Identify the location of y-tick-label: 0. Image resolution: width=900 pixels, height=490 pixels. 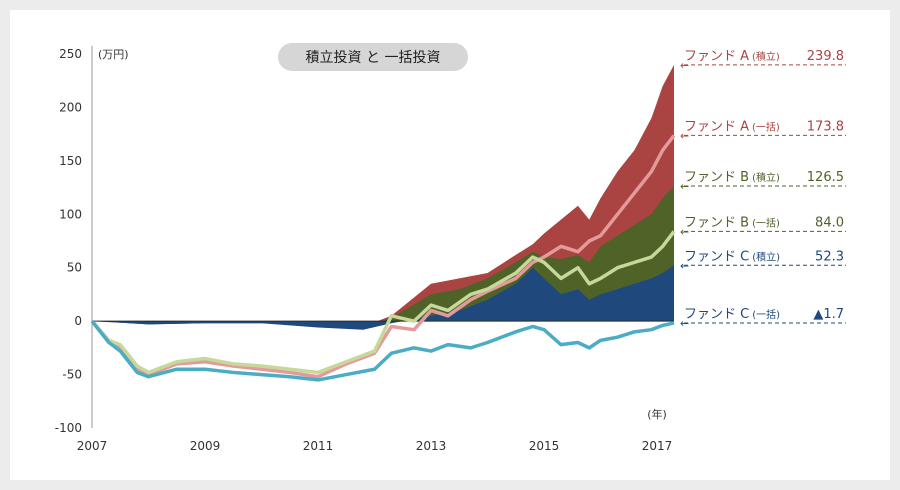
(78, 321).